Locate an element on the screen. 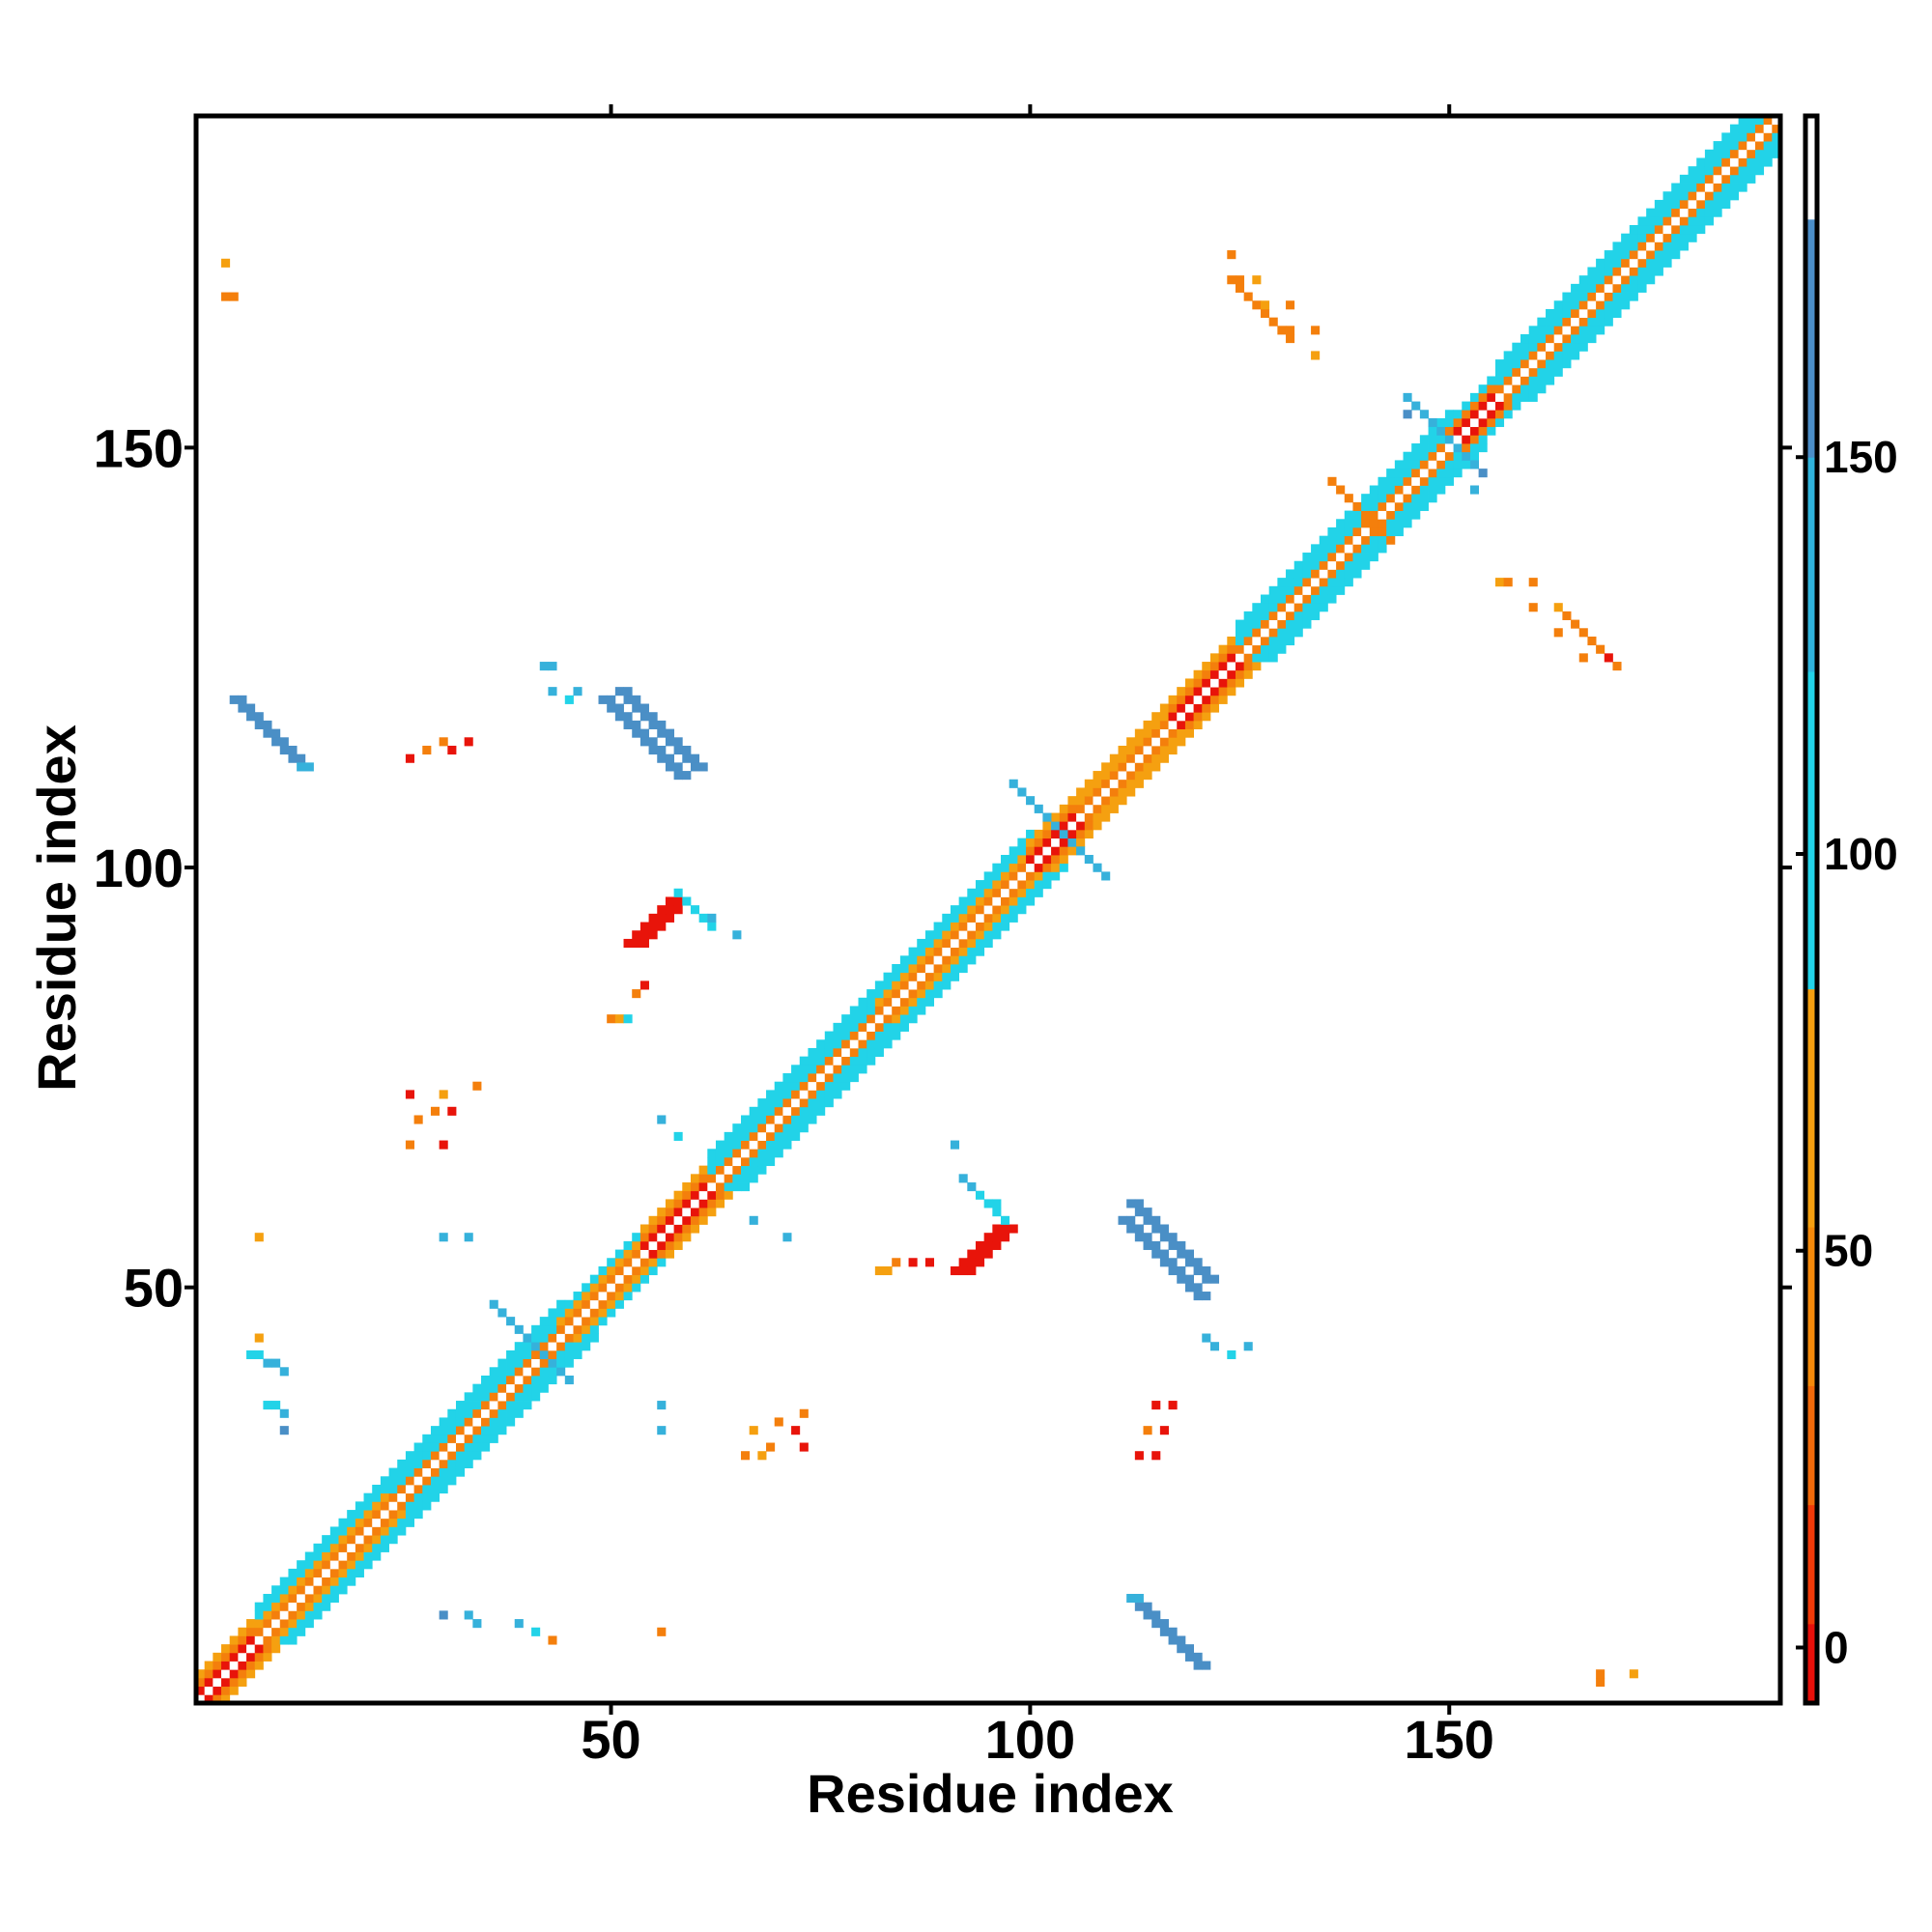 This screenshot has height=1932, width=1932. colorbar-band is located at coordinates (1811, 1564).